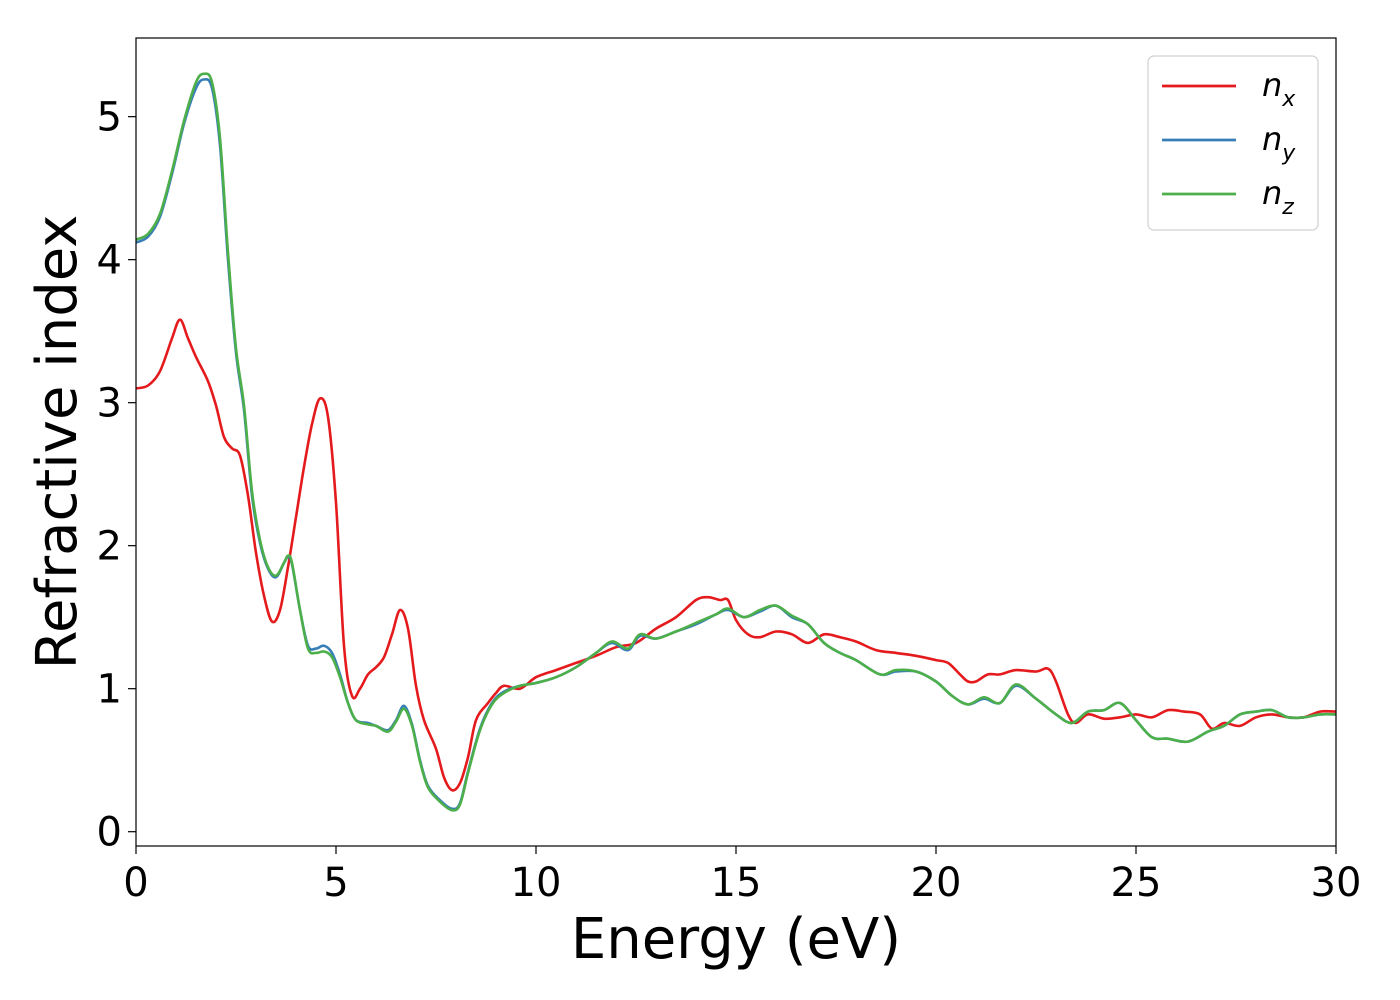 This screenshot has height=1000, width=1400. What do you see at coordinates (1279, 143) in the screenshot?
I see `legend-label-n-y: ny` at bounding box center [1279, 143].